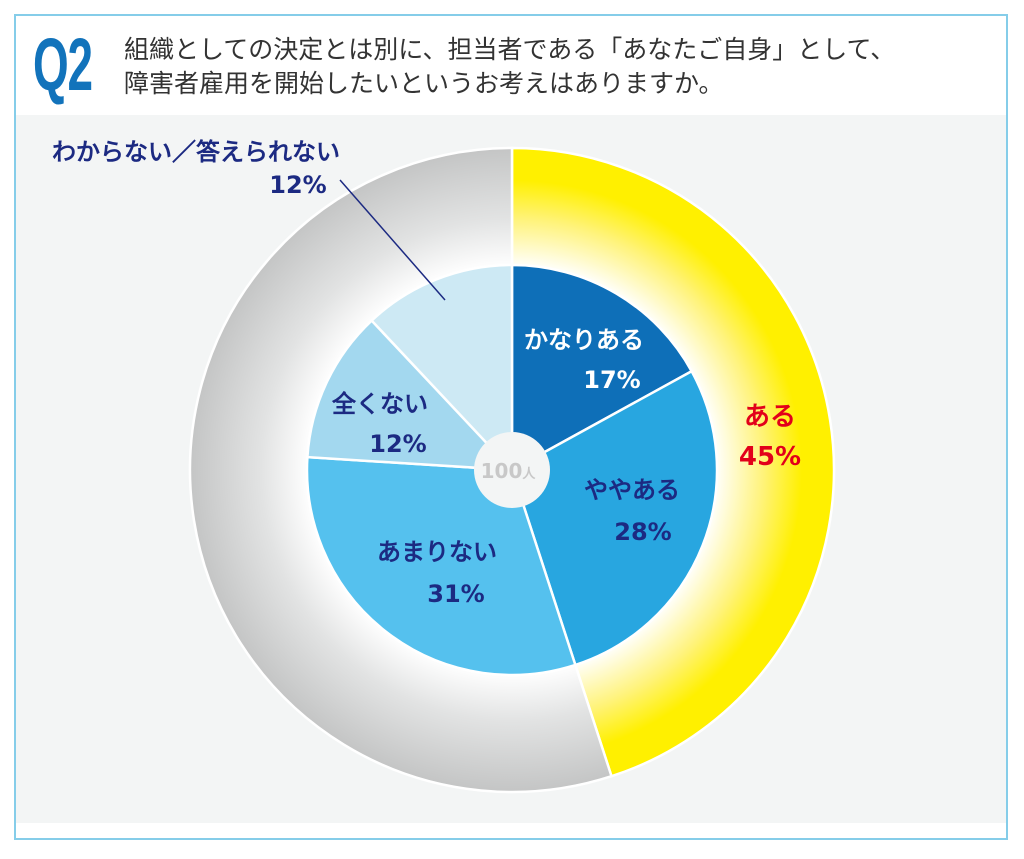 The height and width of the screenshot is (859, 1024). Describe the element at coordinates (63, 64) in the screenshot. I see `question-number: Q2` at that location.